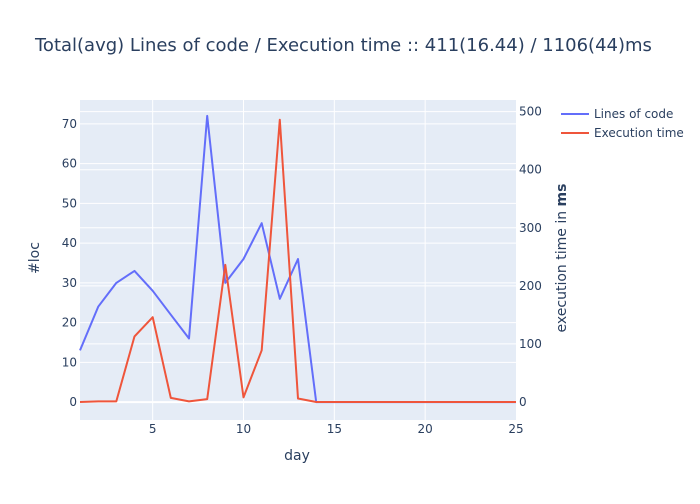  What do you see at coordinates (530, 112) in the screenshot?
I see `y-right-tick-label: 500` at bounding box center [530, 112].